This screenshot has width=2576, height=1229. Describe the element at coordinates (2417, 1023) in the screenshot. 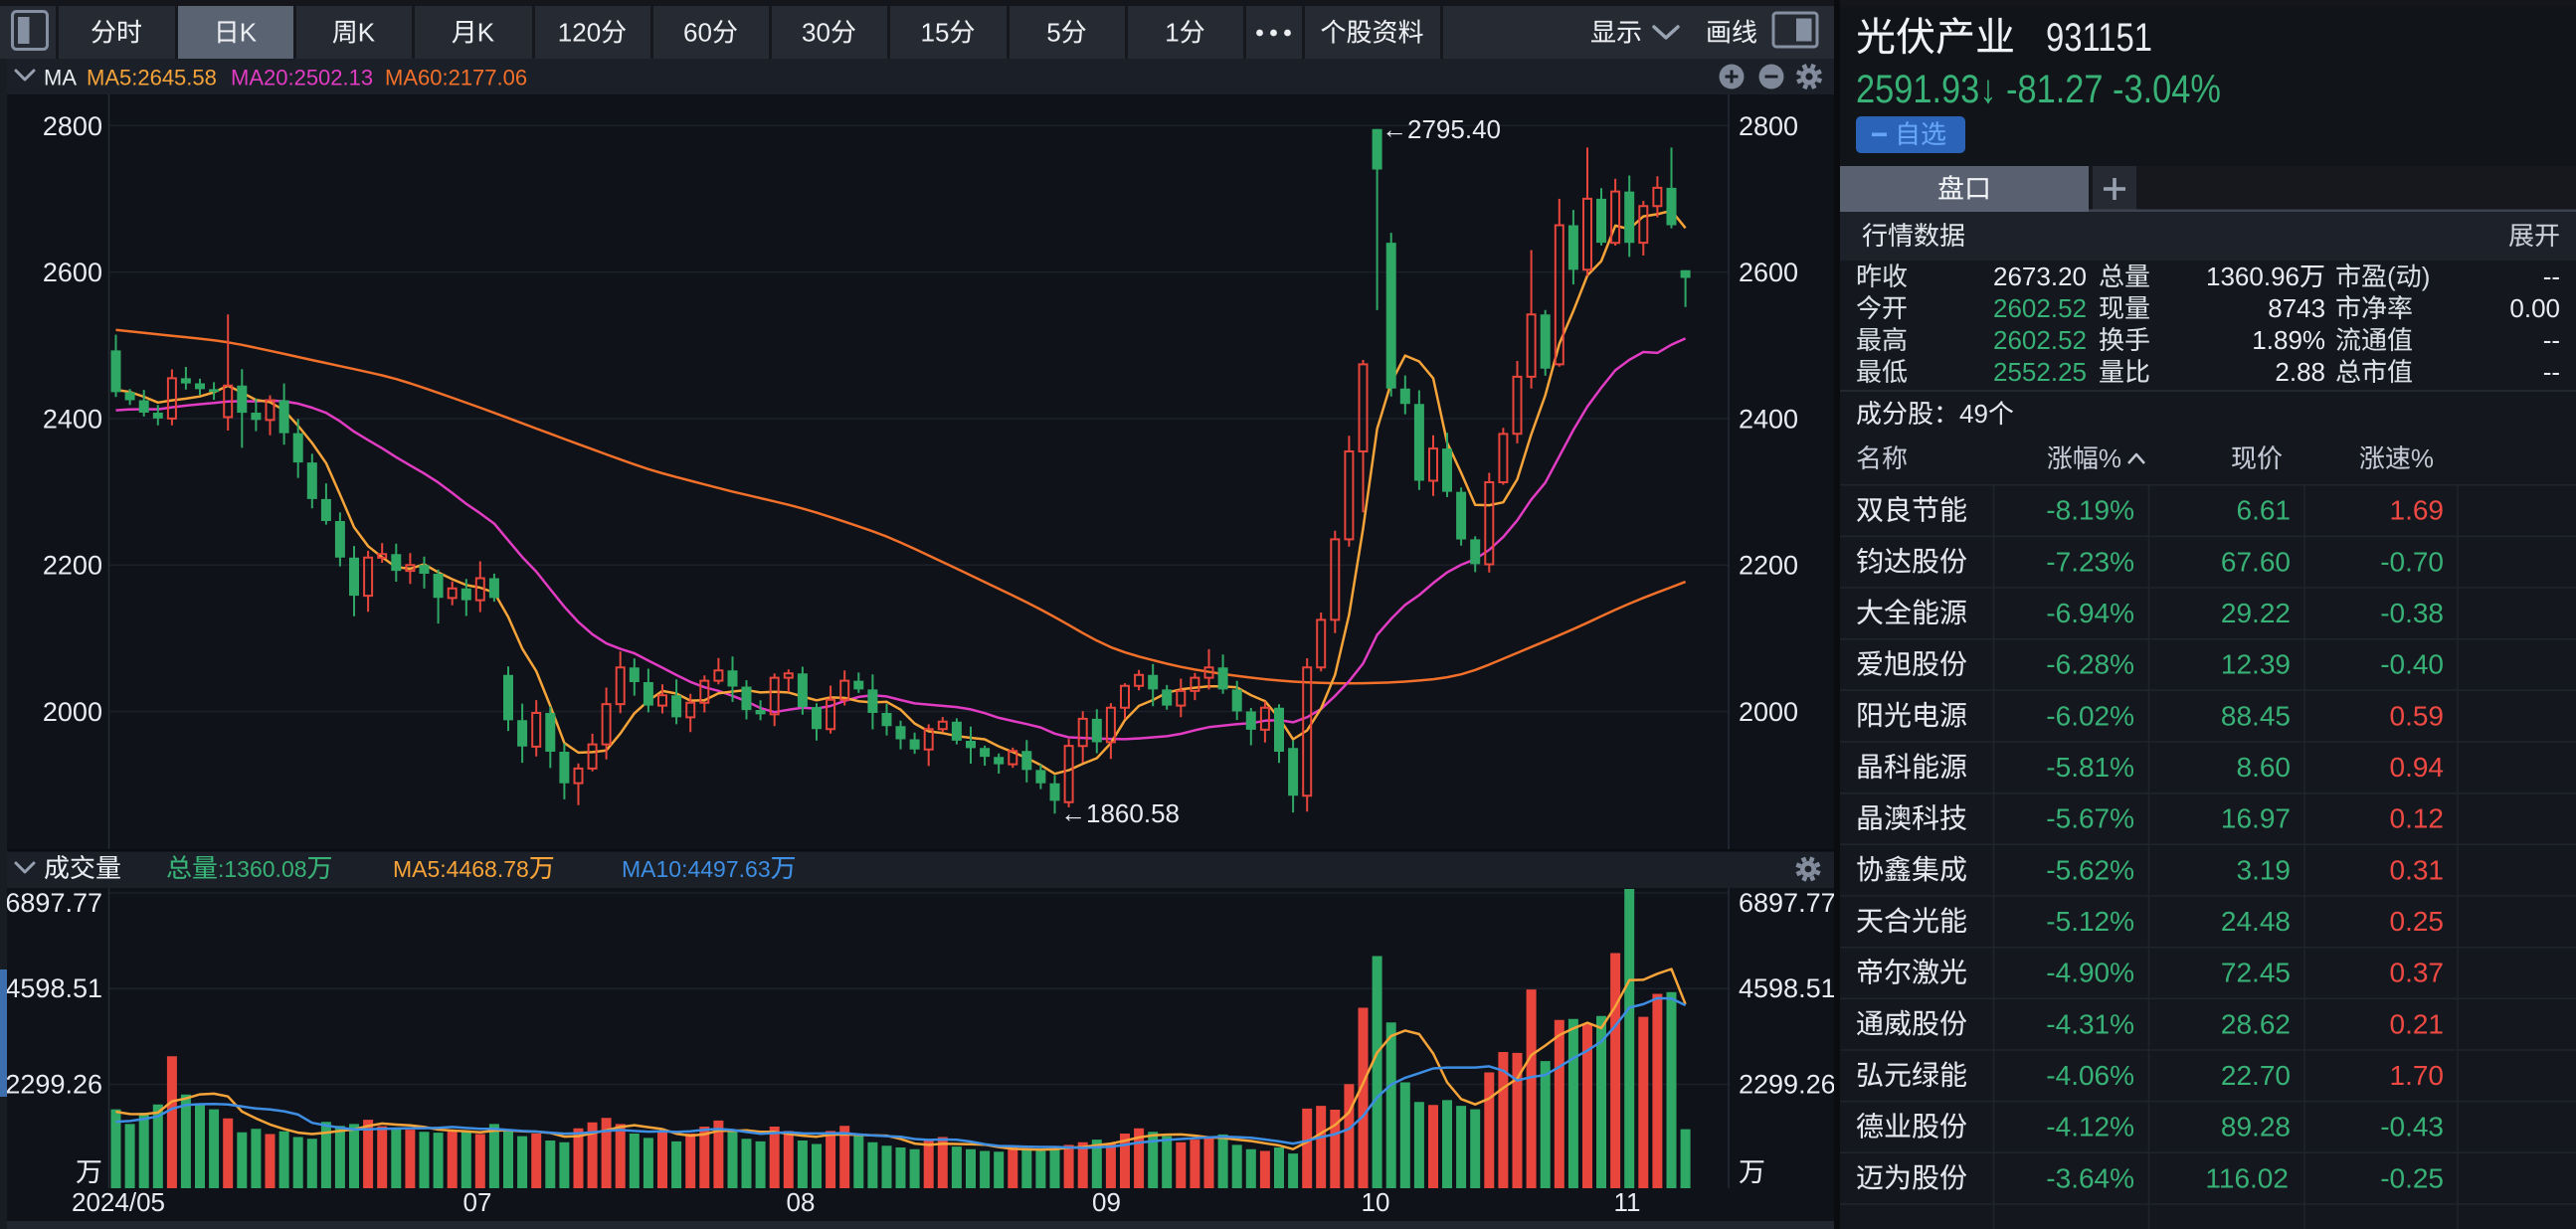

I see `svg-text: 0.21` at that location.